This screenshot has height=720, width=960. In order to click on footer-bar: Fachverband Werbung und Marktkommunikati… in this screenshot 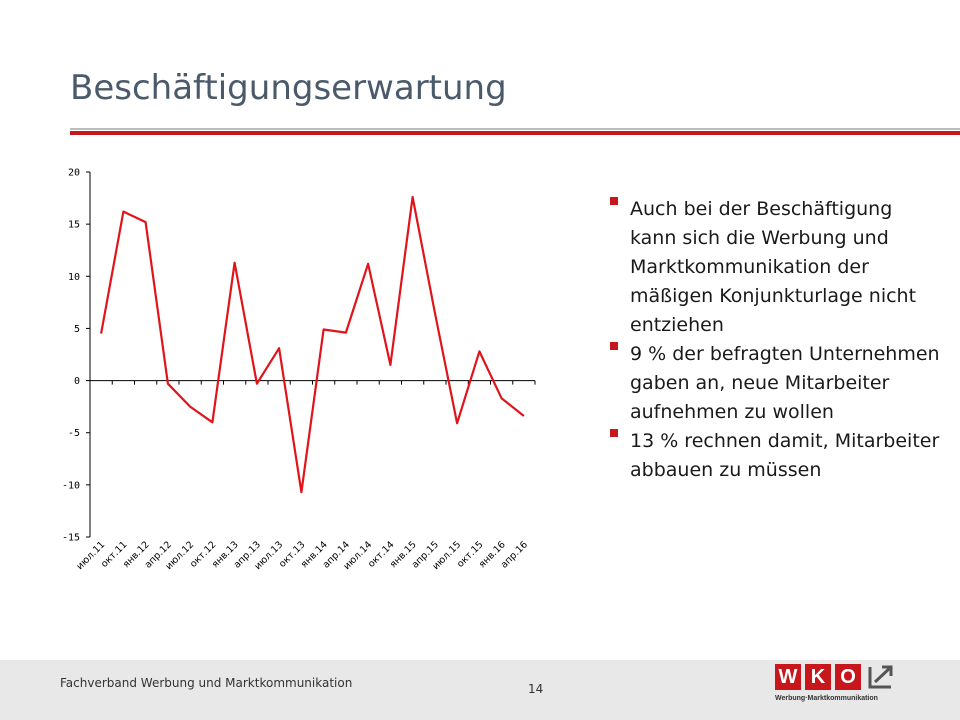, I will do `click(480, 690)`.